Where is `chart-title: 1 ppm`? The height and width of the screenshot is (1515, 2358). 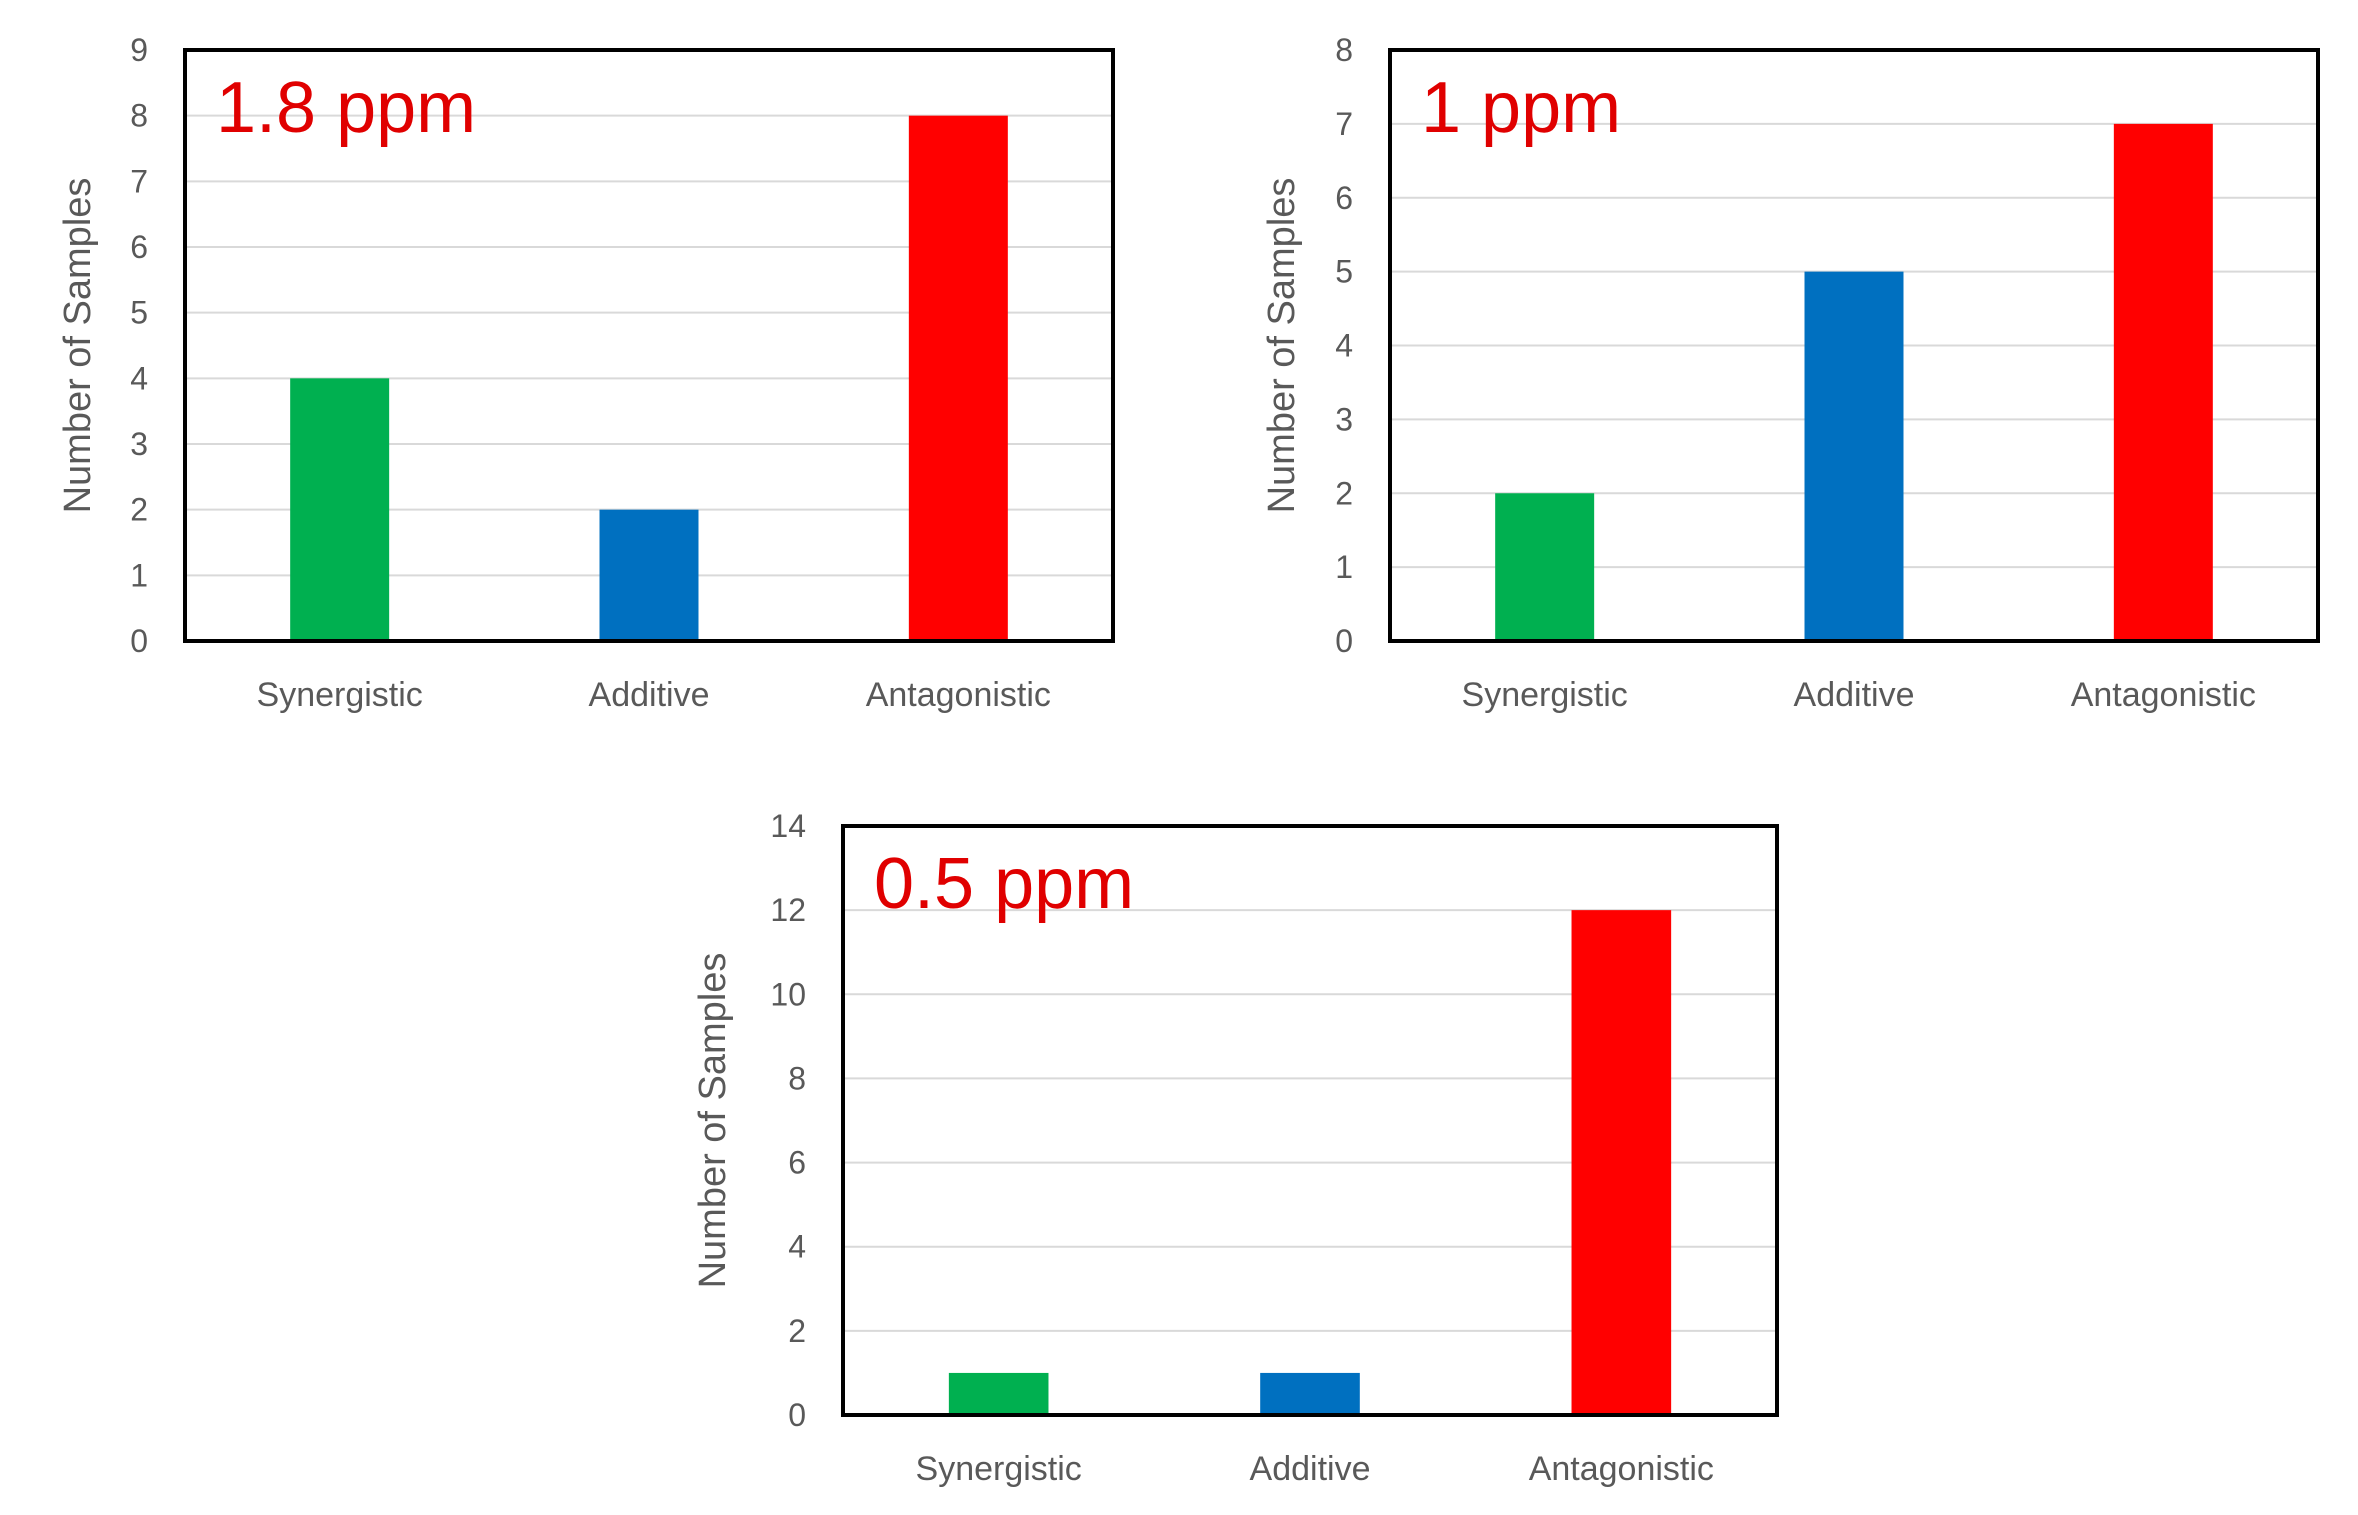
chart-title: 1 ppm is located at coordinates (1521, 108).